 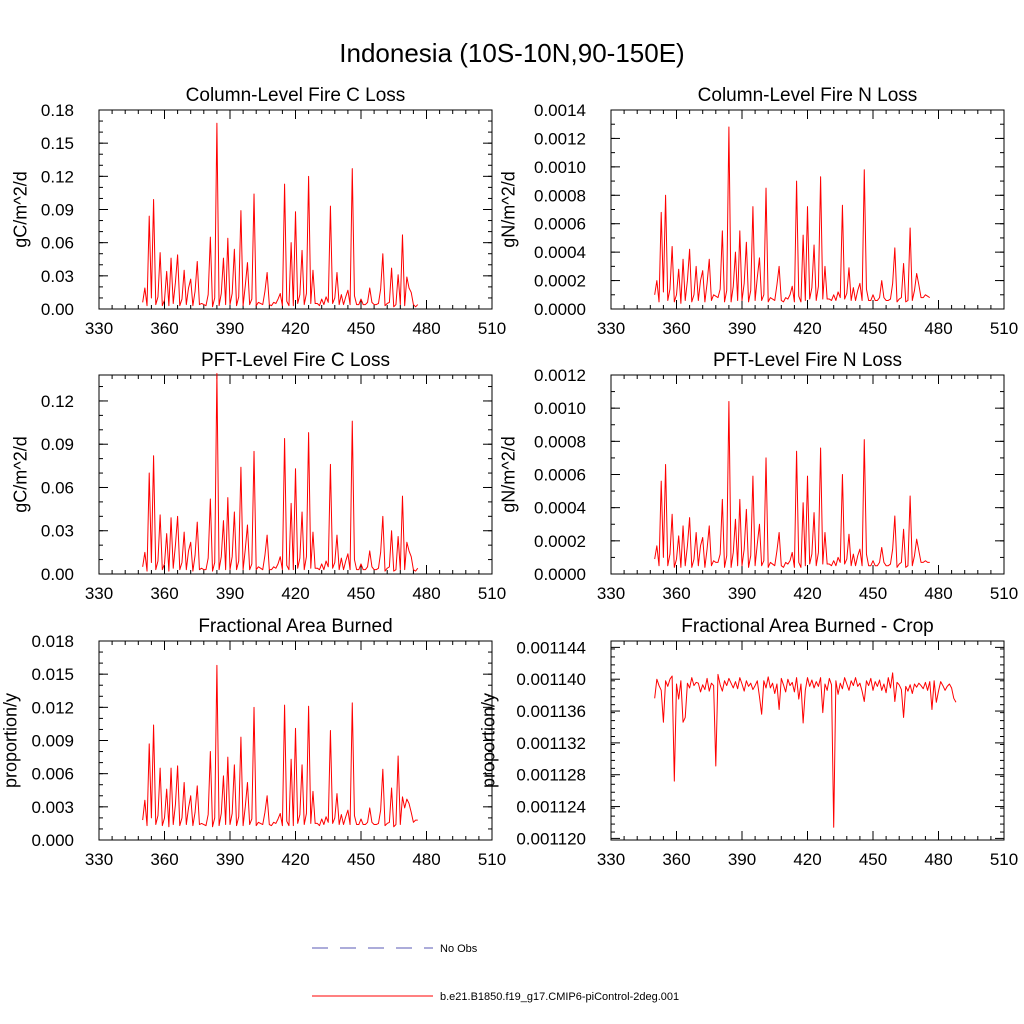 I want to click on legend-obs-label: No Obs, so click(x=459, y=949).